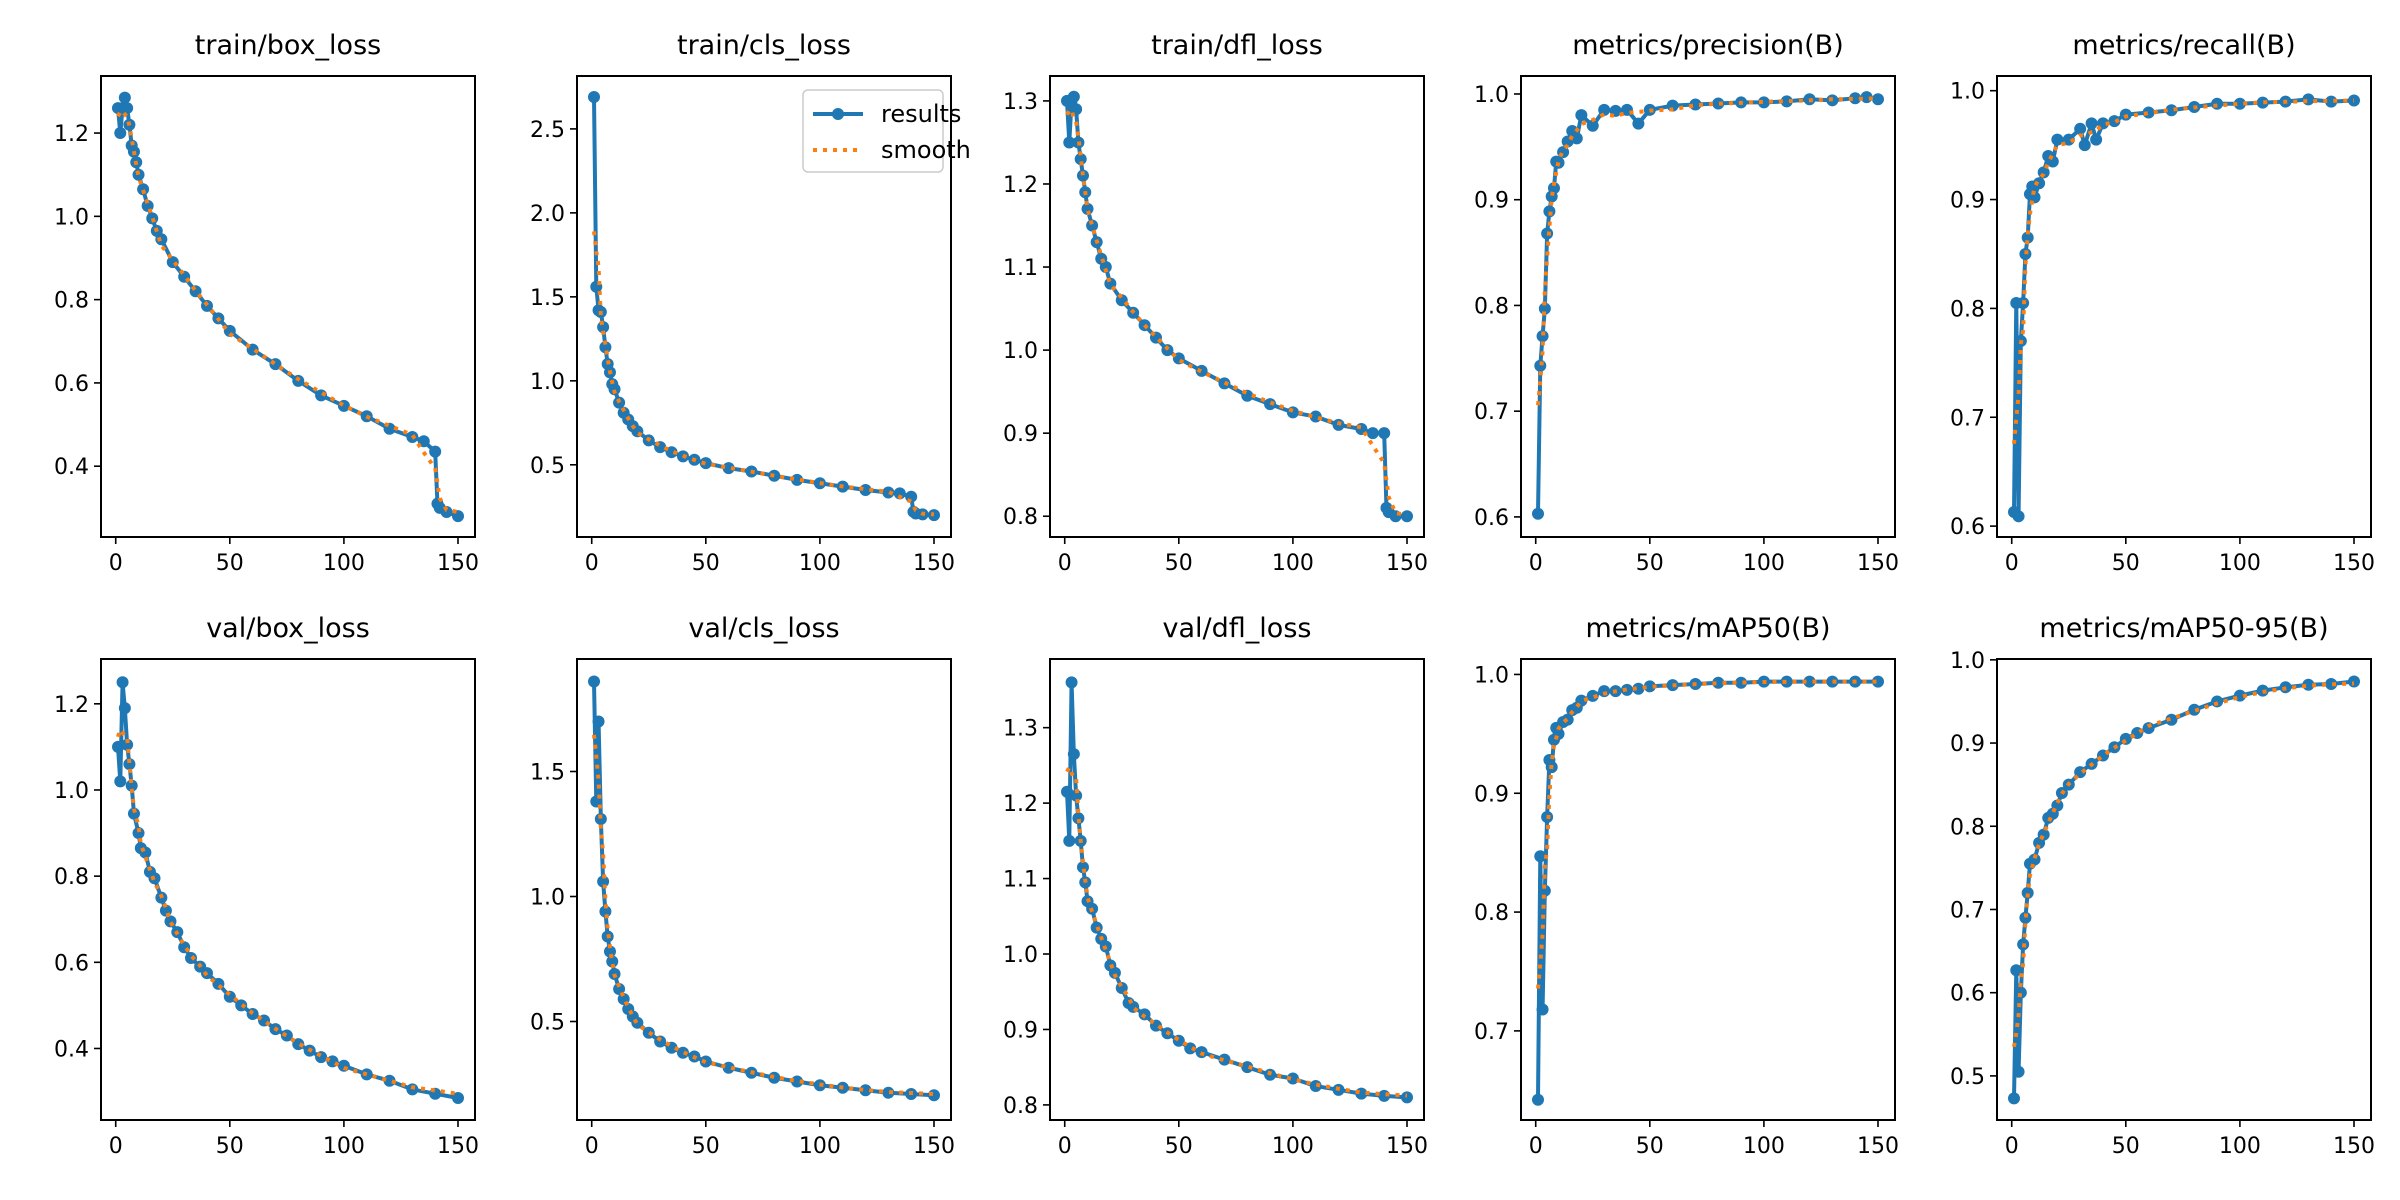  Describe the element at coordinates (288, 628) in the screenshot. I see `subplot-title: val/box_loss` at that location.